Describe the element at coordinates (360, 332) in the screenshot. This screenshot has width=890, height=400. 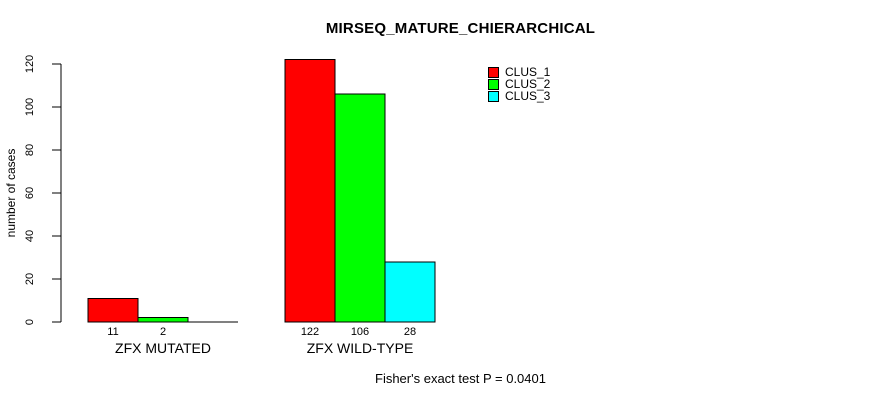
I see `bar-value-label: 106` at that location.